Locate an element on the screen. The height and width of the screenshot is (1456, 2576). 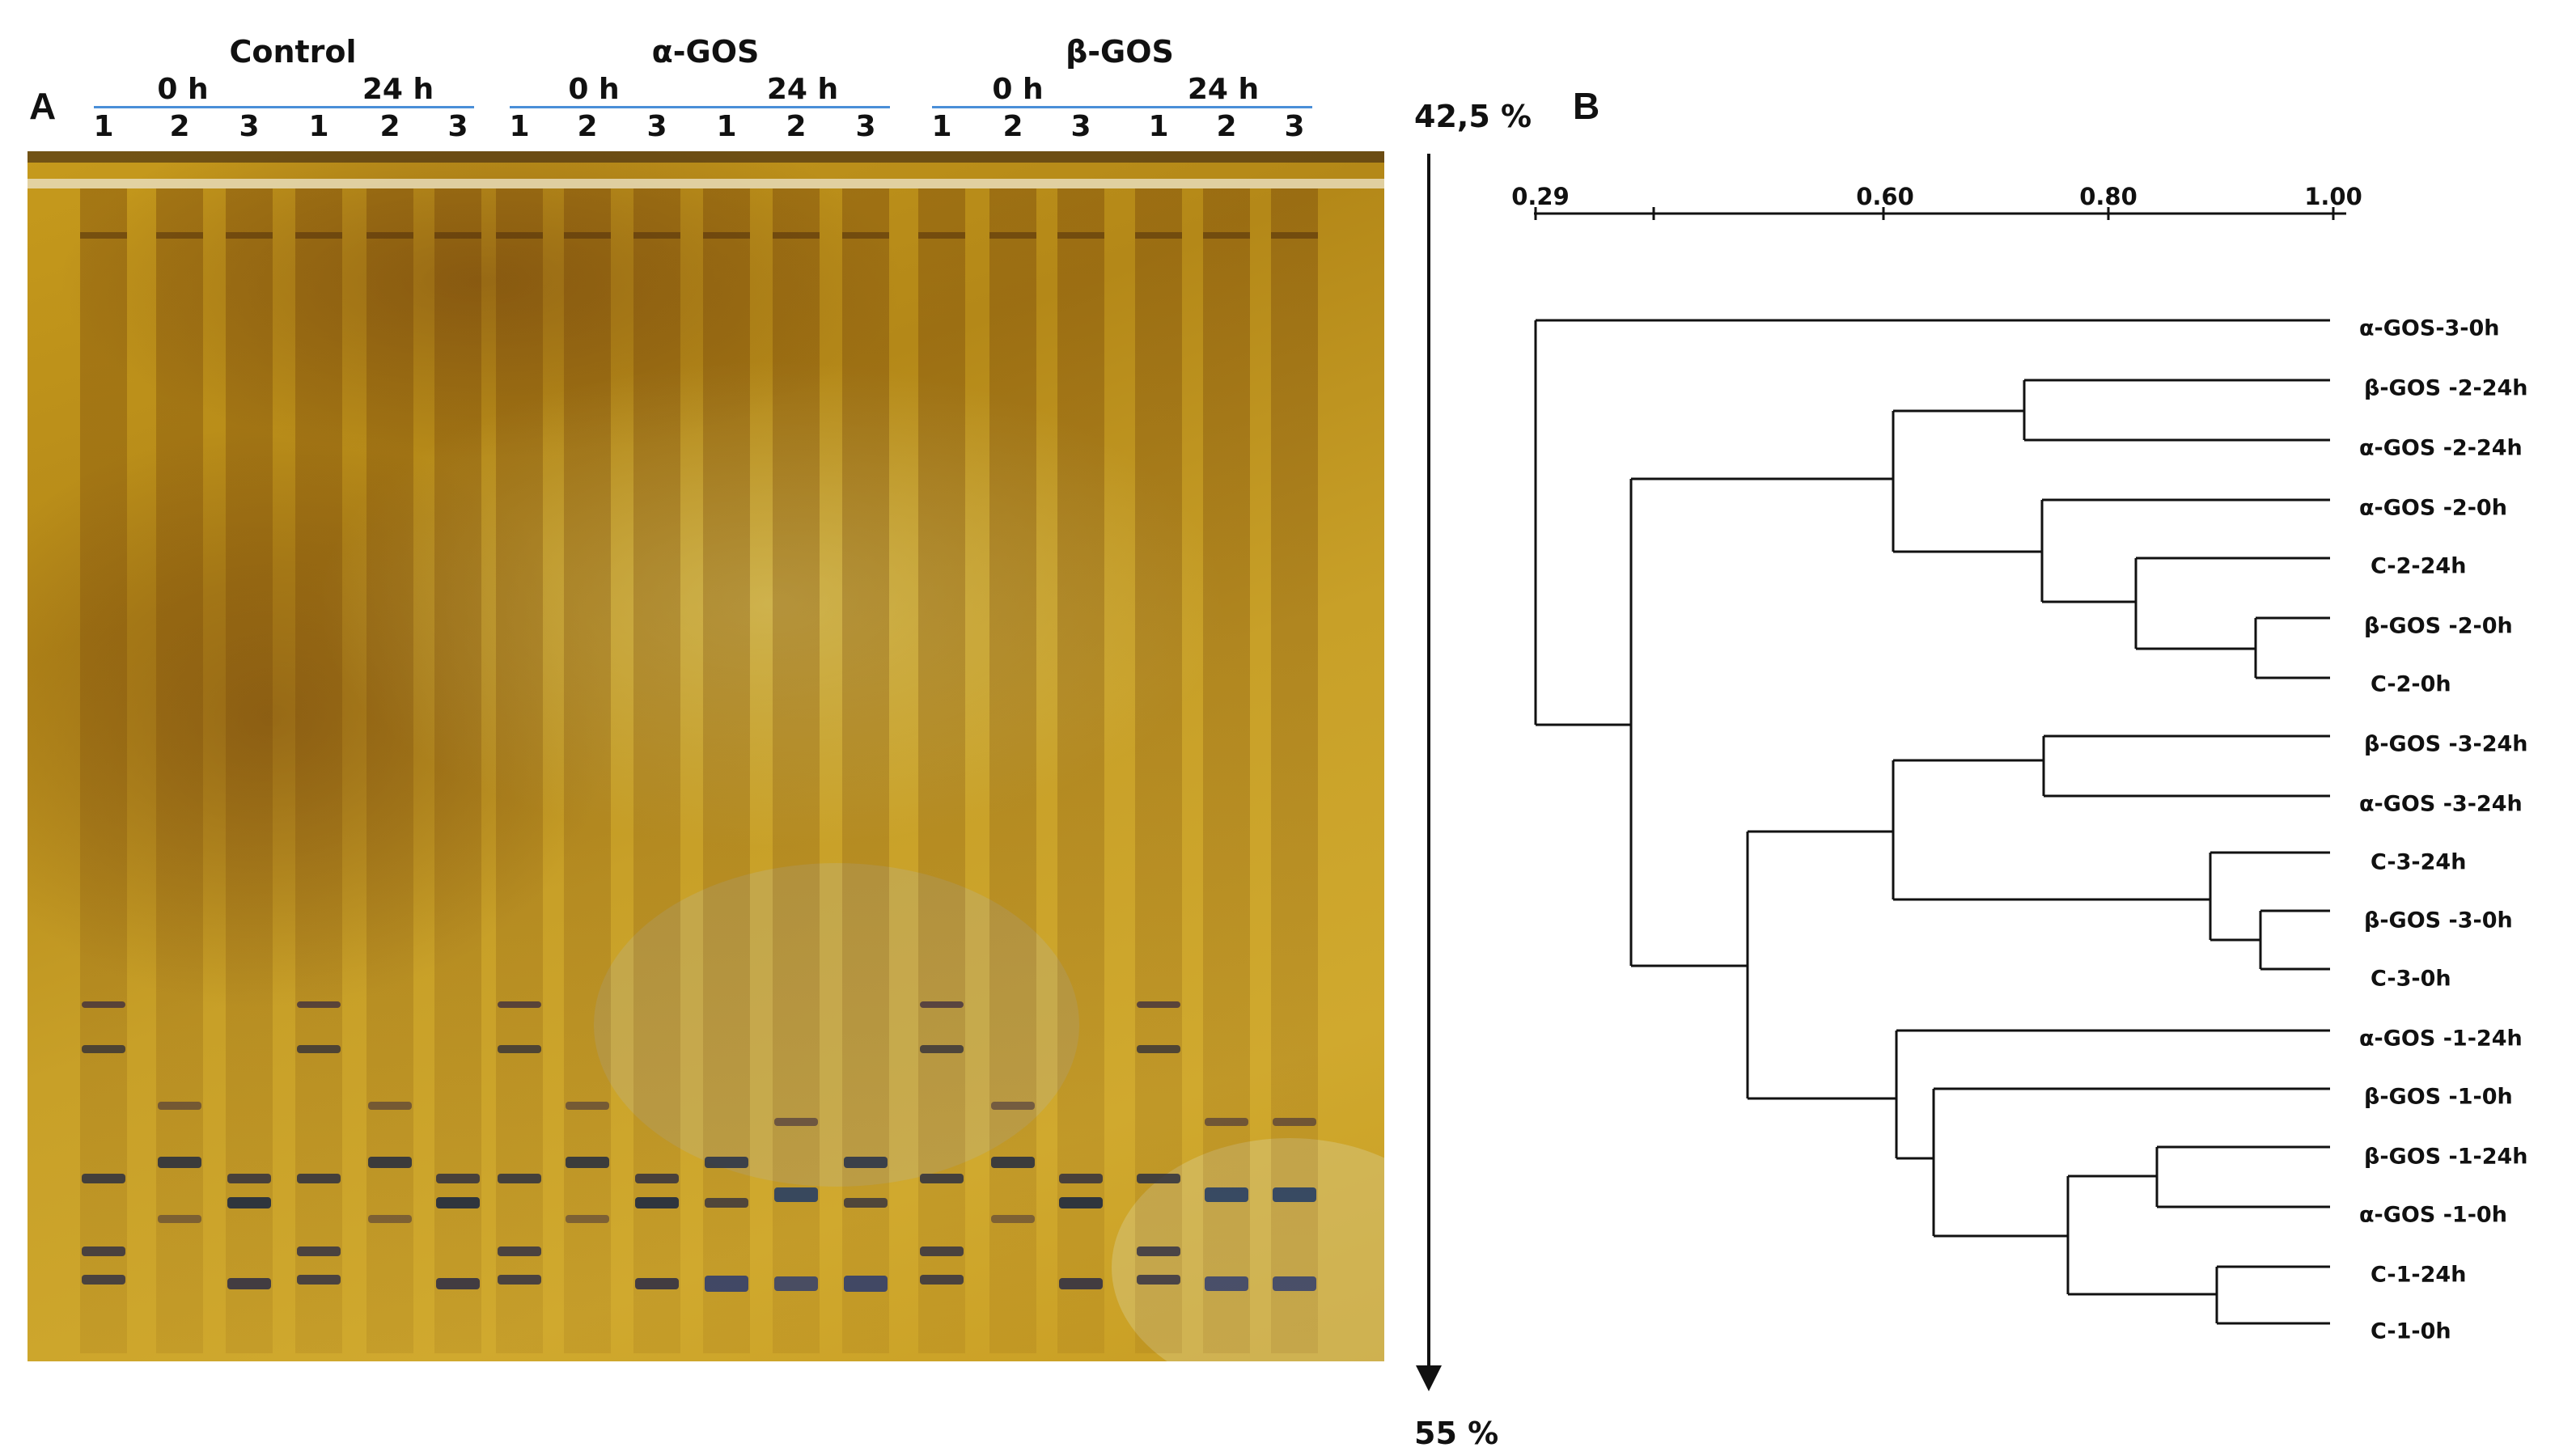
leaf-label: α-GOS -3-24h is located at coordinates (2441, 804).